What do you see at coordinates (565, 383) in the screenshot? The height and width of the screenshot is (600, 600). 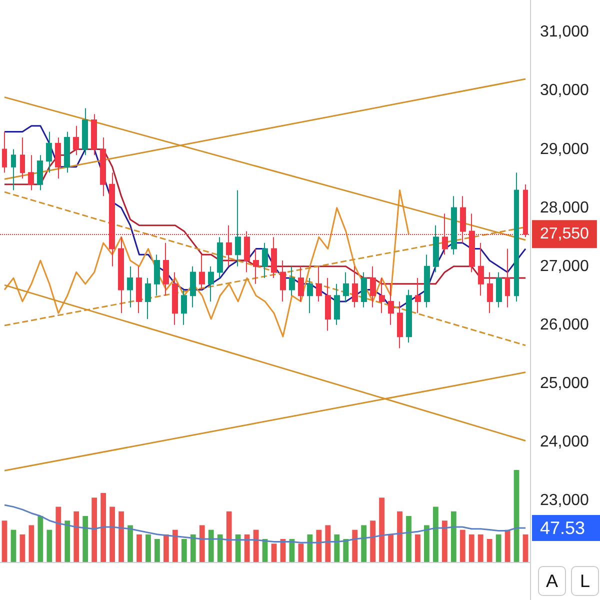 I see `y-tick-label: 25,000` at bounding box center [565, 383].